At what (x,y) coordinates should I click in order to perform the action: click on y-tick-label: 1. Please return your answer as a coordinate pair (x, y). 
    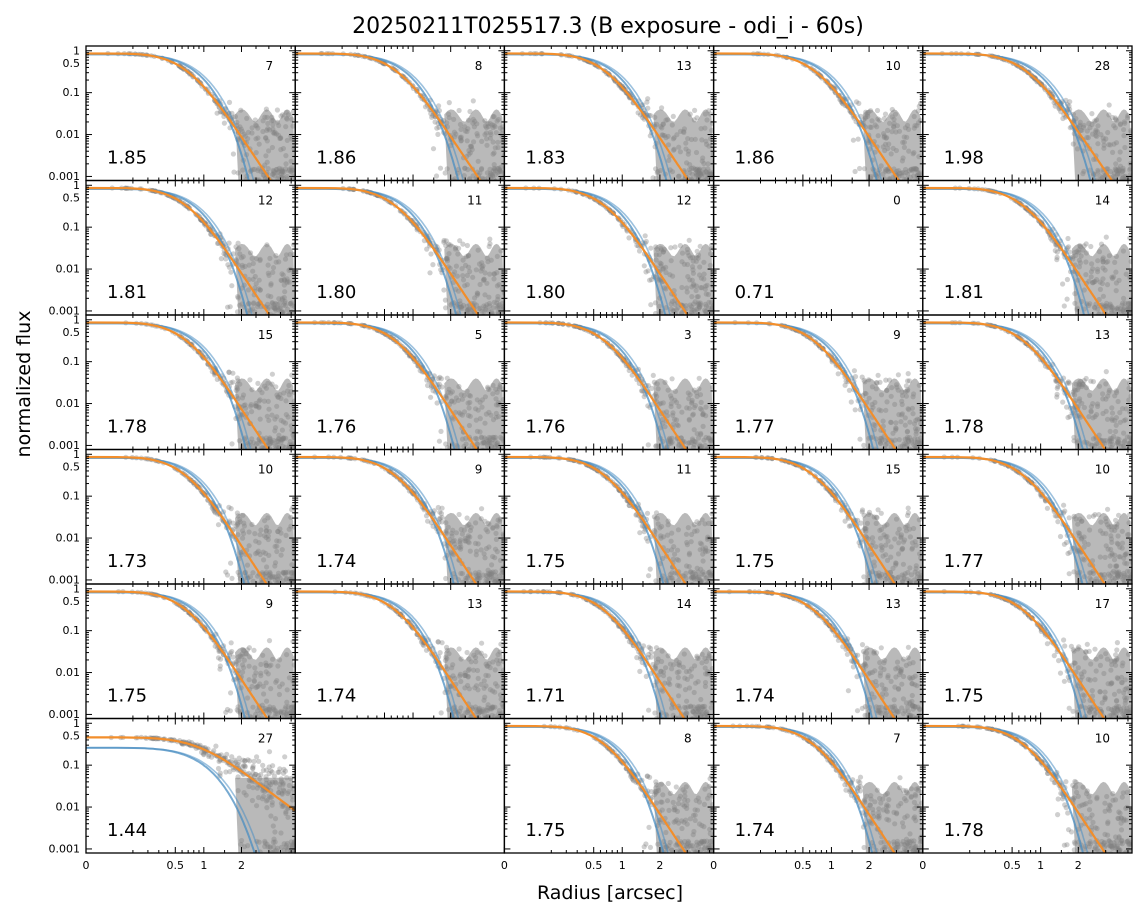
    Looking at the image, I should click on (76, 50).